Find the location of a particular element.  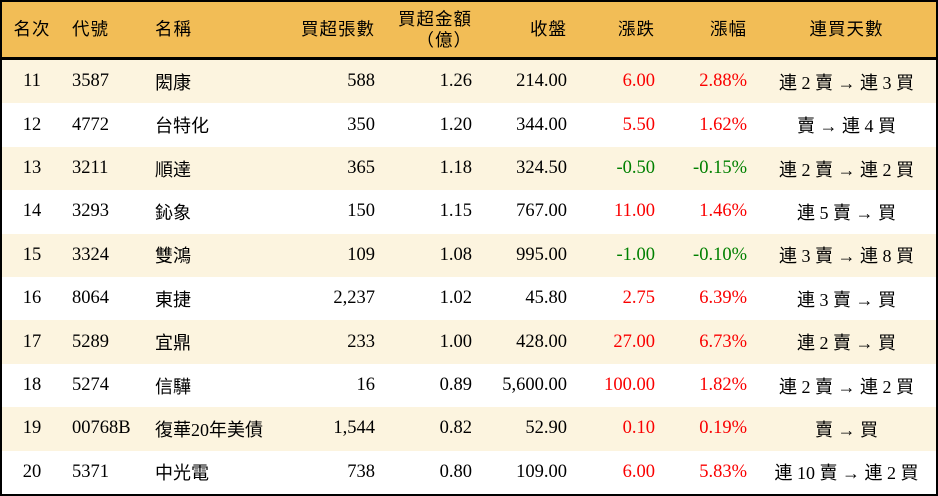

cell-volume: 233 is located at coordinates (361, 341).